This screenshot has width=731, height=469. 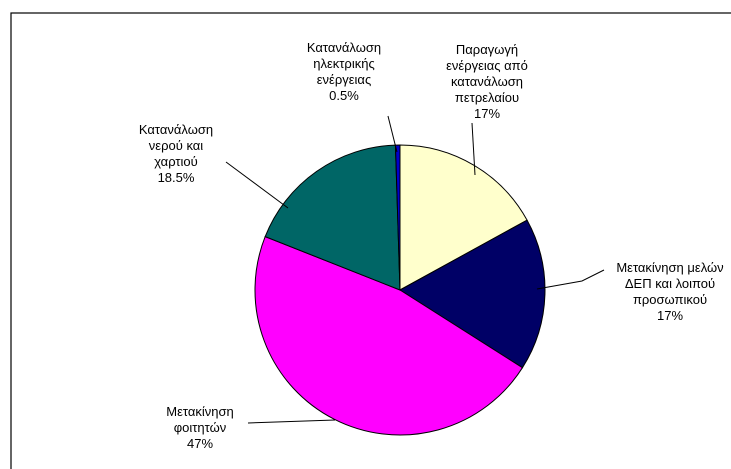 I want to click on slice-name-line: φοιτητών, so click(x=200, y=427).